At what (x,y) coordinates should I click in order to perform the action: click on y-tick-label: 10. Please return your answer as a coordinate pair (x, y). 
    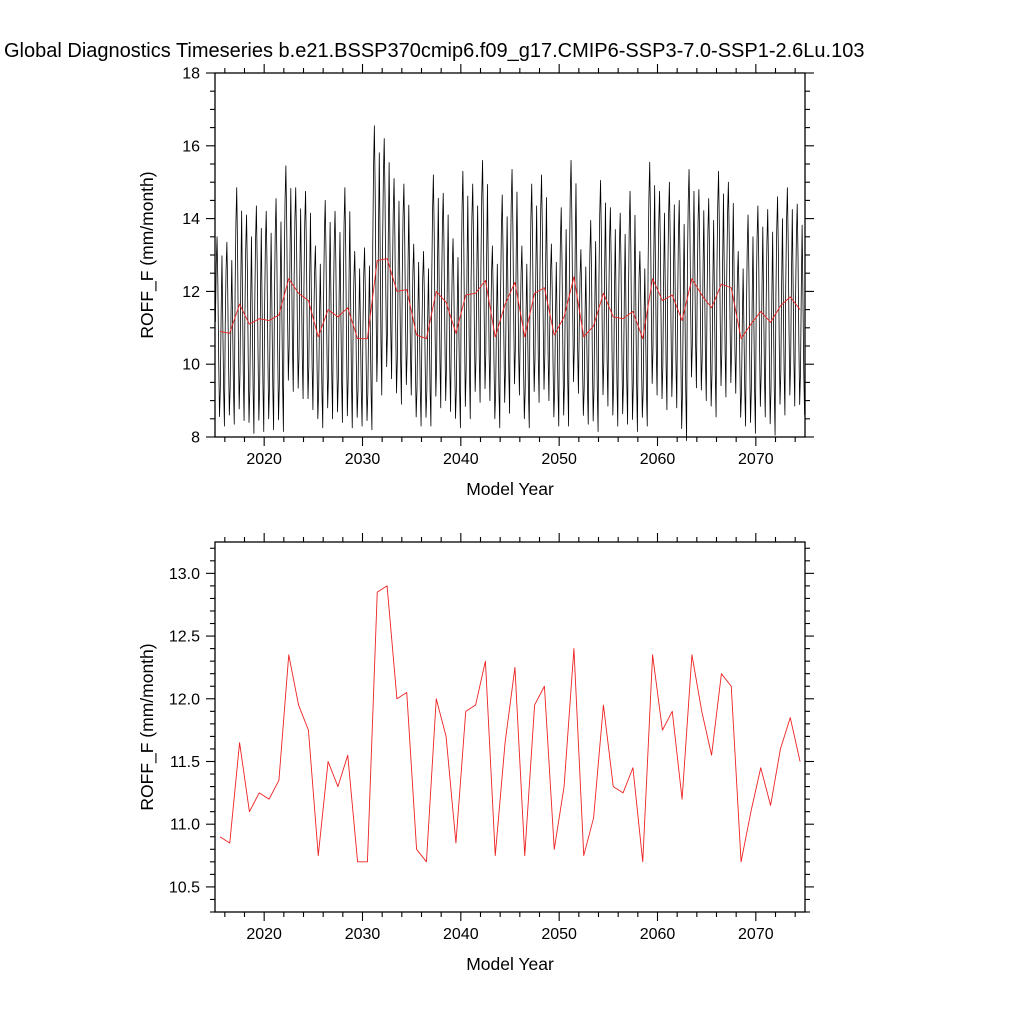
    Looking at the image, I should click on (191, 365).